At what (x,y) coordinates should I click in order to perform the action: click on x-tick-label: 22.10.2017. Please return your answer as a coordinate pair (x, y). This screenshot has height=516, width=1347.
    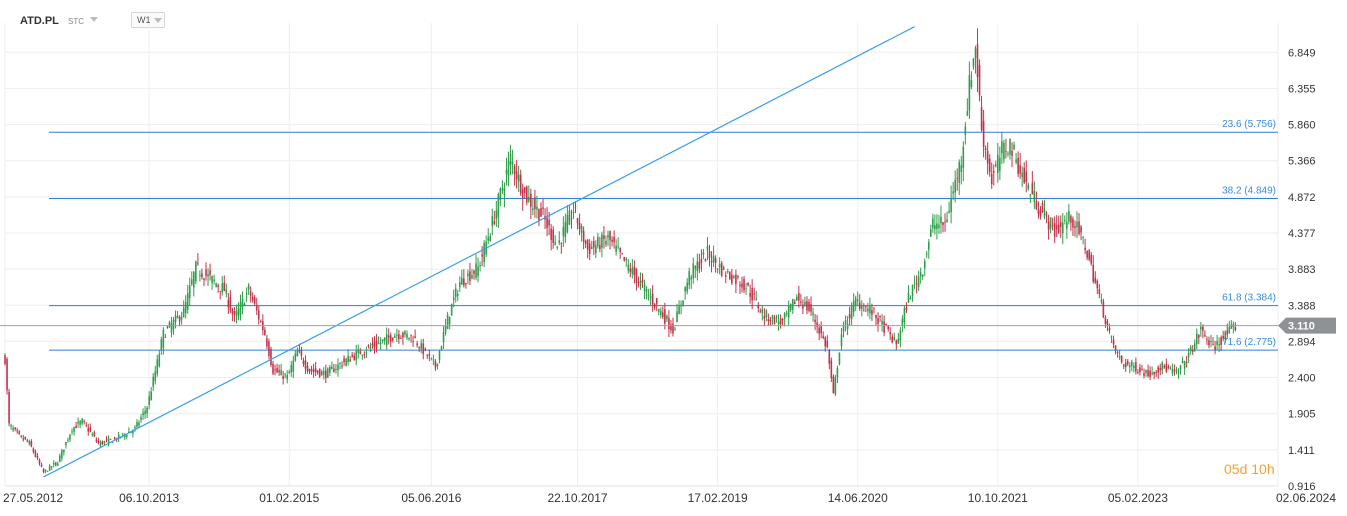
    Looking at the image, I should click on (578, 498).